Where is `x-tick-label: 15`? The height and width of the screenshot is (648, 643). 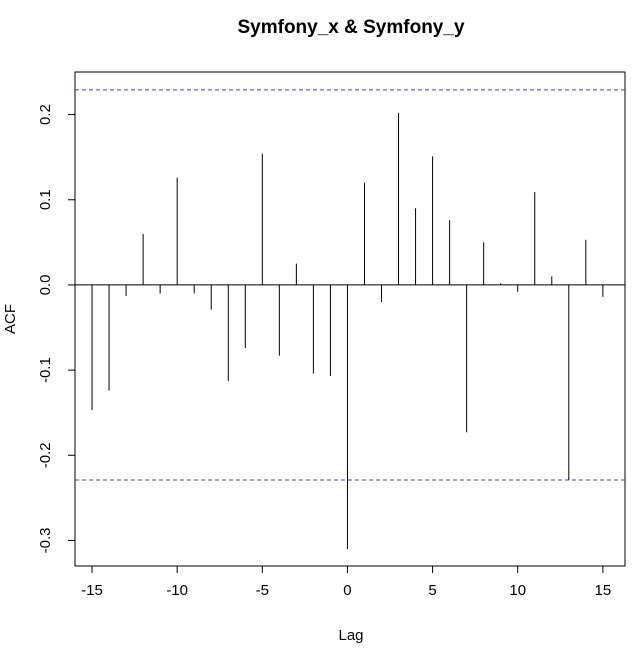
x-tick-label: 15 is located at coordinates (603, 590).